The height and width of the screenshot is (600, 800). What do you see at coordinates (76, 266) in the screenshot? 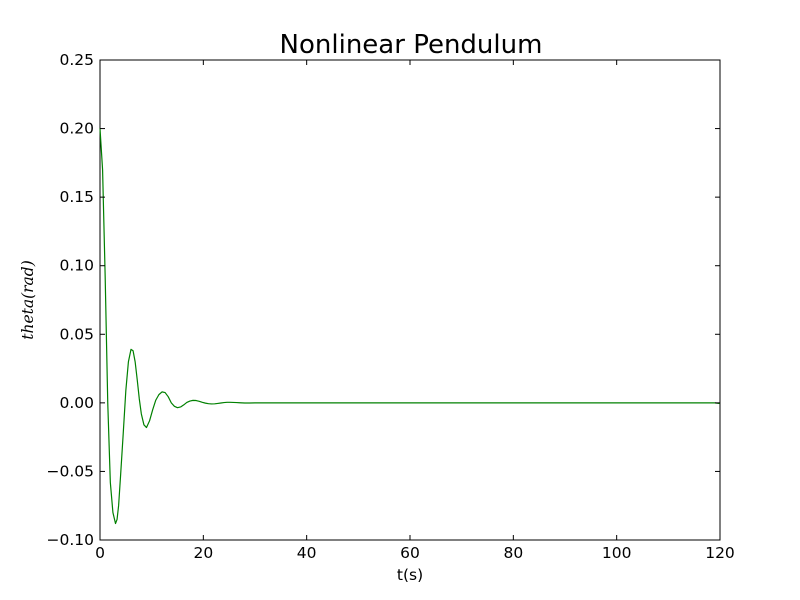
I see `y-tick-label: 0.10` at bounding box center [76, 266].